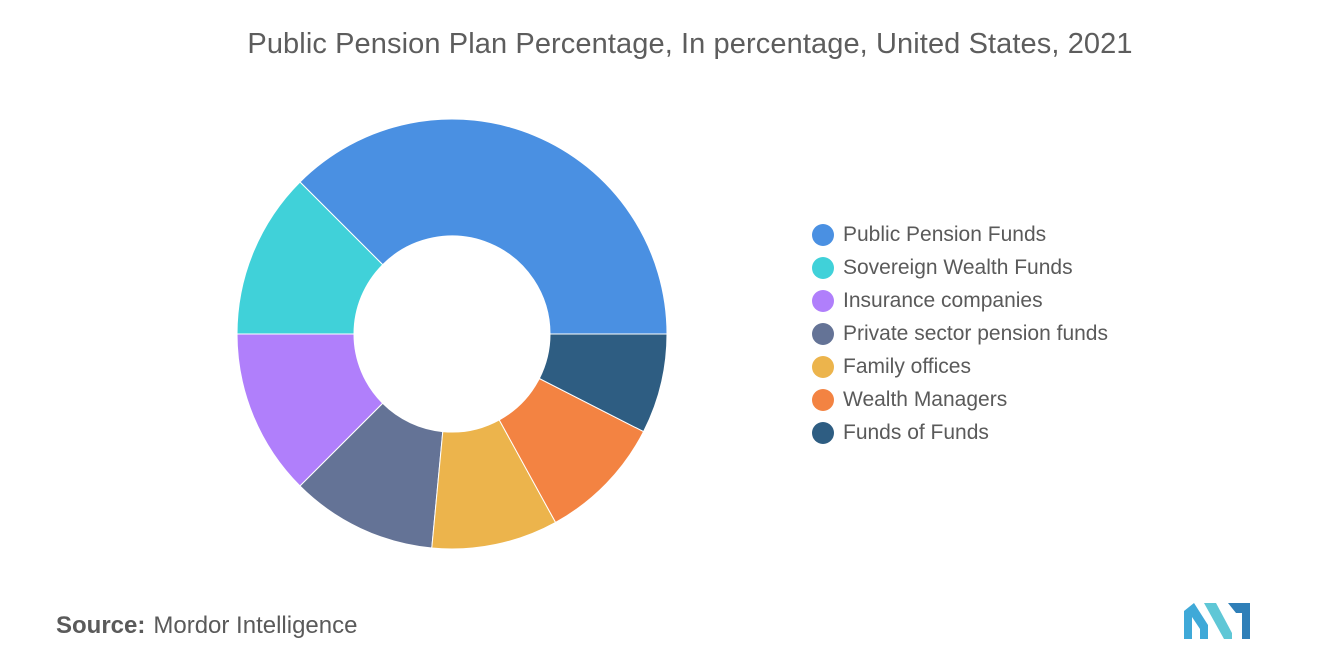 The height and width of the screenshot is (665, 1320). I want to click on source-note: Source: Mordor Intelligence, so click(206, 626).